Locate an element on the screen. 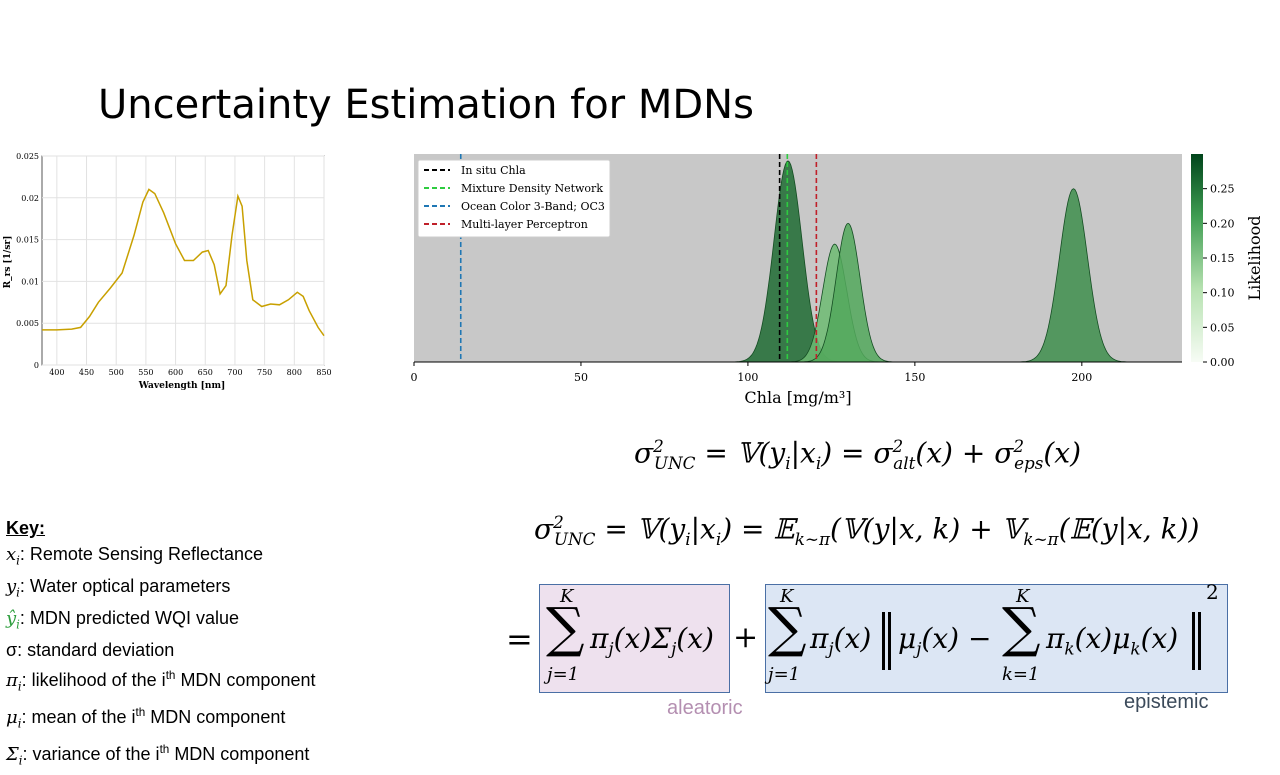  eq1-sub-eps: eps is located at coordinates (1029, 462).